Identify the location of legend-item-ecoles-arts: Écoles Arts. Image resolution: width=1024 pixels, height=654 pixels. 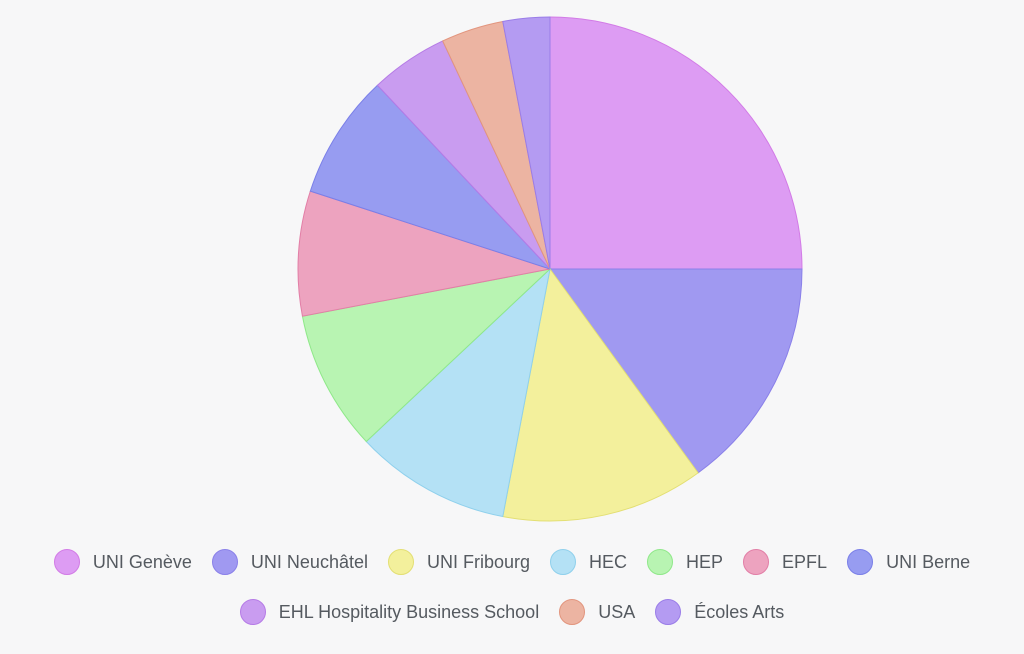
(719, 612).